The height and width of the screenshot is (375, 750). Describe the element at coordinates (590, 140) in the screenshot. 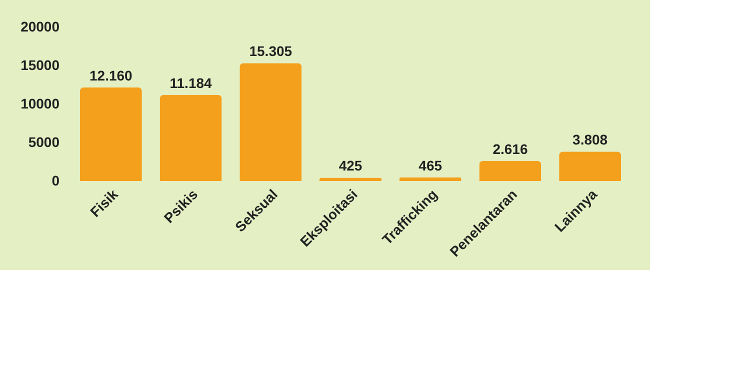

I see `data-label: 3.808` at that location.